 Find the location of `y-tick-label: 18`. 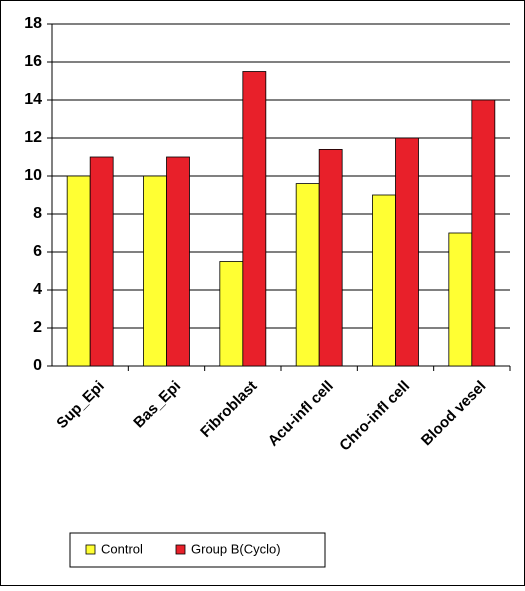

y-tick-label: 18 is located at coordinates (33, 23).